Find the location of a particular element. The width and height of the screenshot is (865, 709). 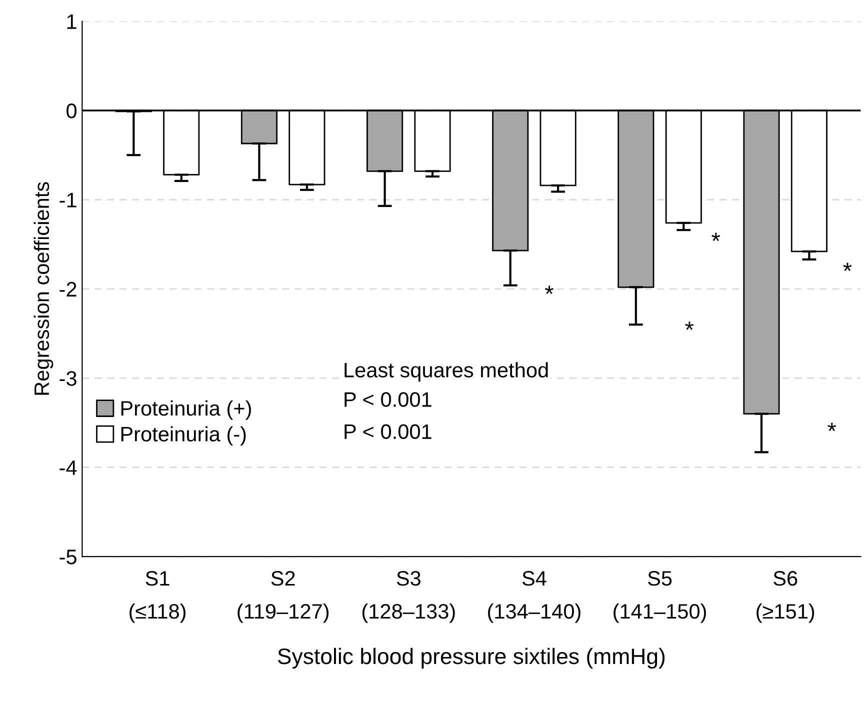

y-tick-label: -2 is located at coordinates (68, 289).